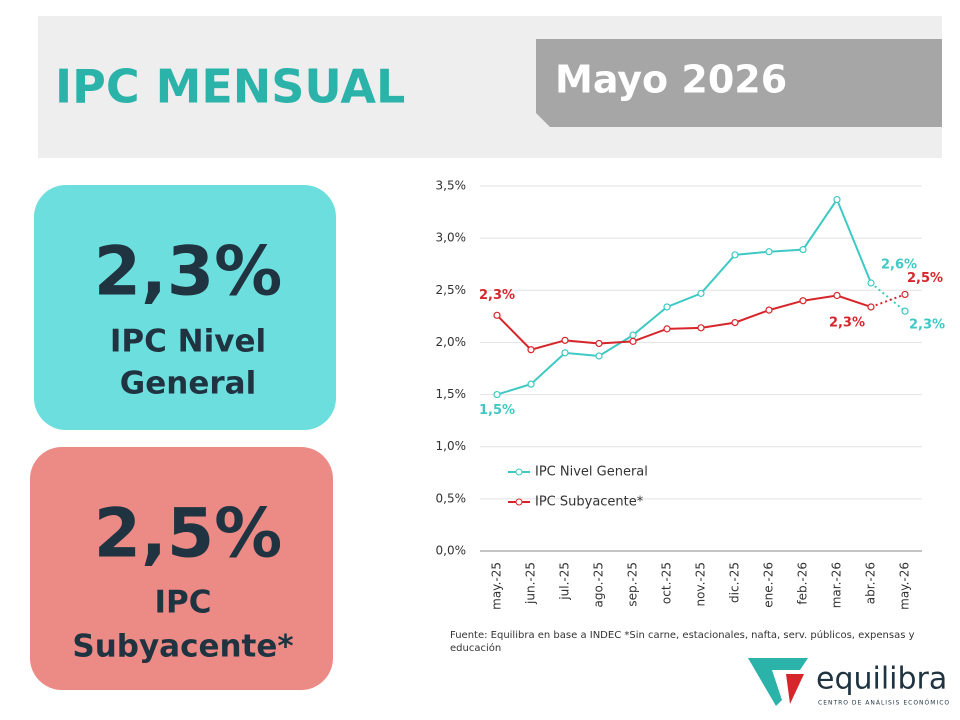  Describe the element at coordinates (451, 342) in the screenshot. I see `y-tick-label: 2,0%` at that location.